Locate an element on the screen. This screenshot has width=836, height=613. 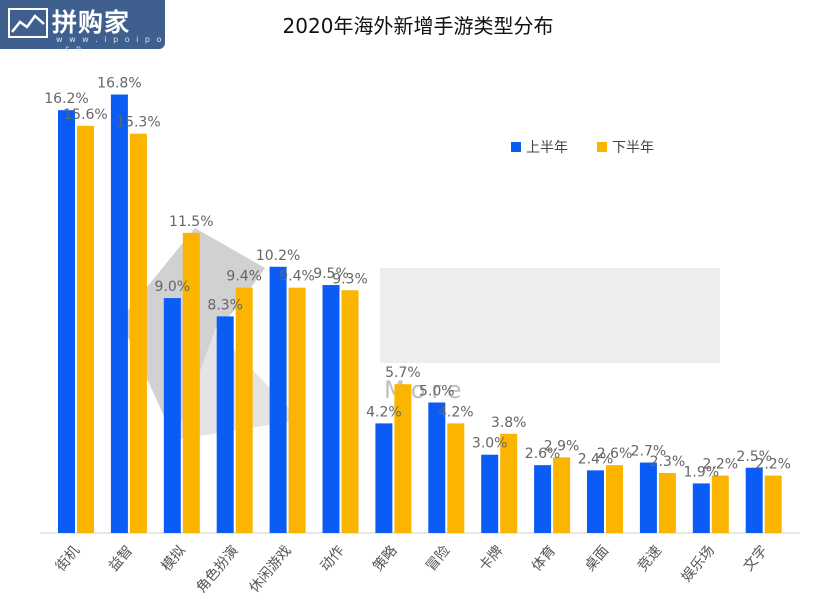
chart-logo-icon is located at coordinates (28, 23).